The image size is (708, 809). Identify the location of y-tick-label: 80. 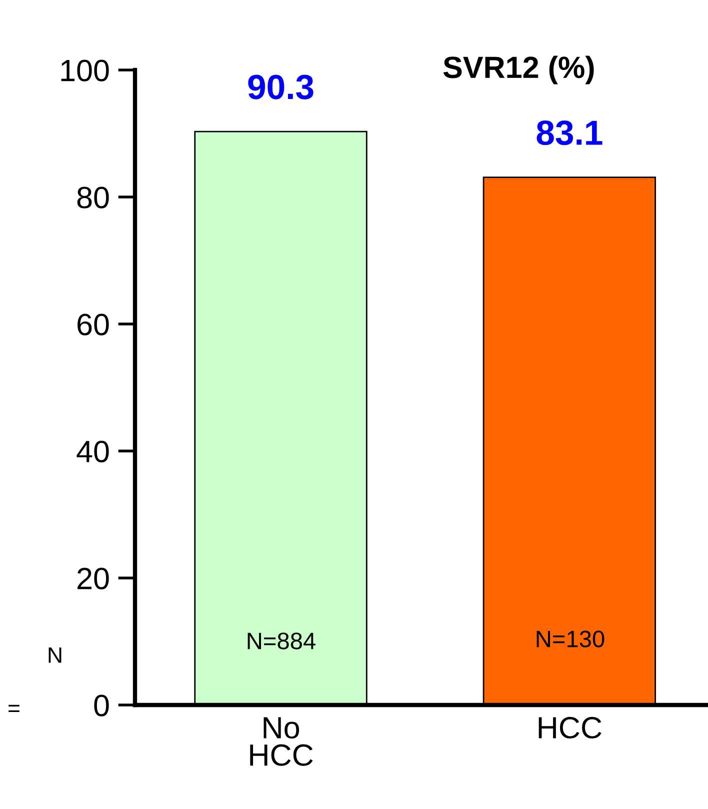
(93, 197).